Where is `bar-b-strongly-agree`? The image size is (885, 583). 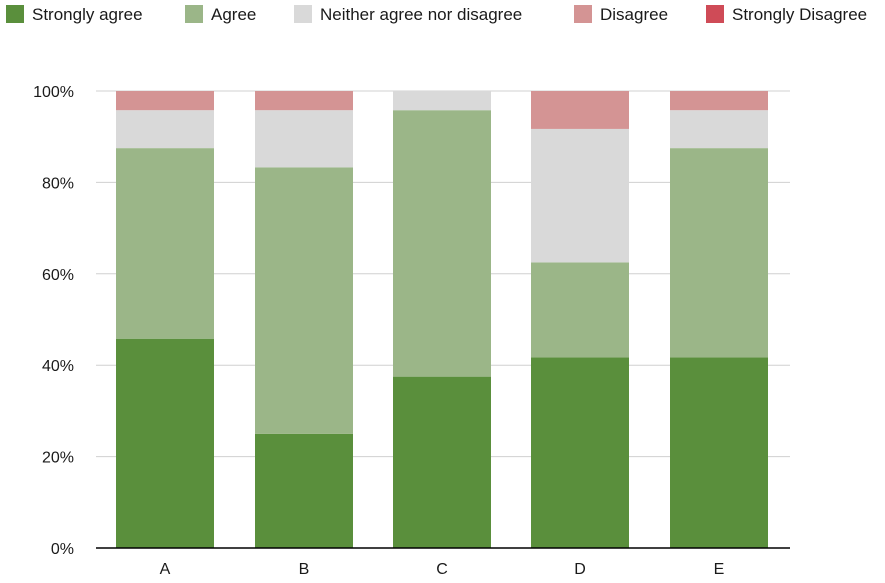
bar-b-strongly-agree is located at coordinates (304, 490).